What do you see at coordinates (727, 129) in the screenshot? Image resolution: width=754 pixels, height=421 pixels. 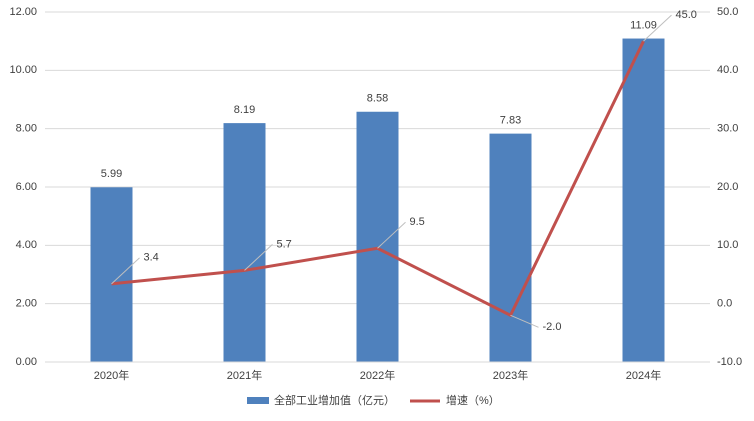 I see `y2-tick-label: 30.0` at bounding box center [727, 129].